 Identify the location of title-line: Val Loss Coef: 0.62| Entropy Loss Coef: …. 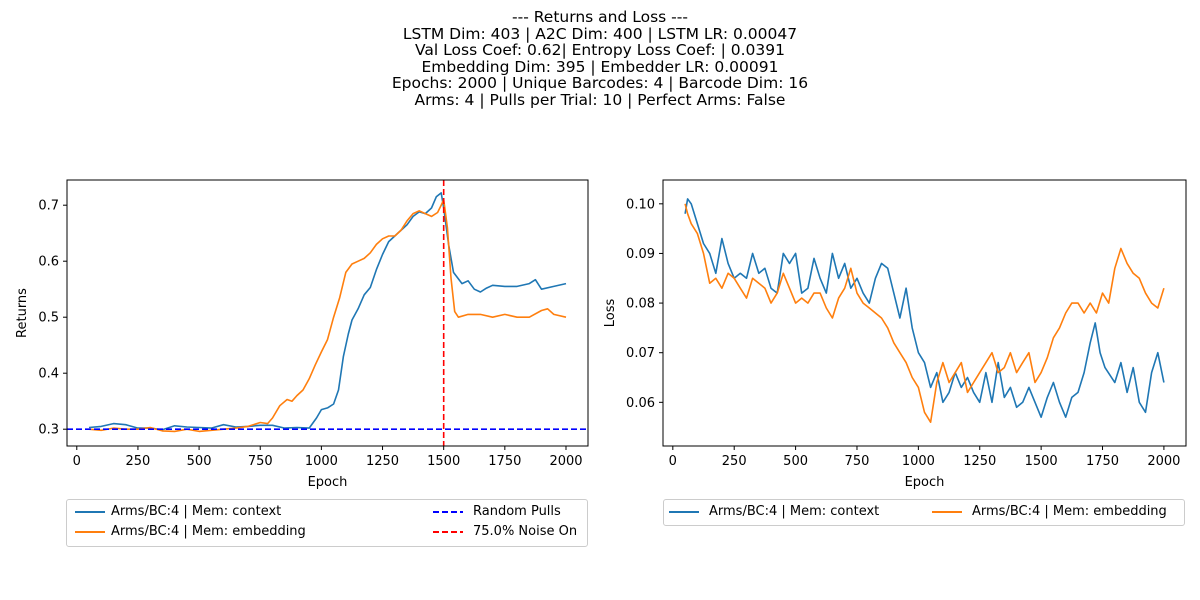
(600, 50).